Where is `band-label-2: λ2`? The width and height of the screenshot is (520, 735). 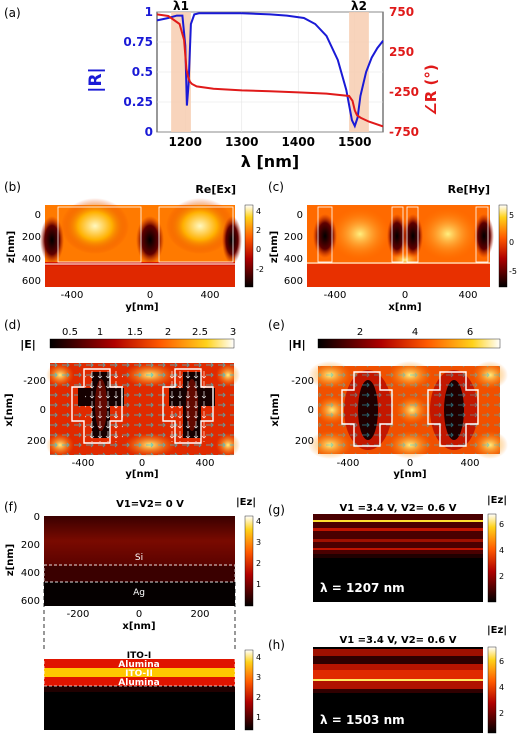 band-label-2: λ2 is located at coordinates (359, 6).